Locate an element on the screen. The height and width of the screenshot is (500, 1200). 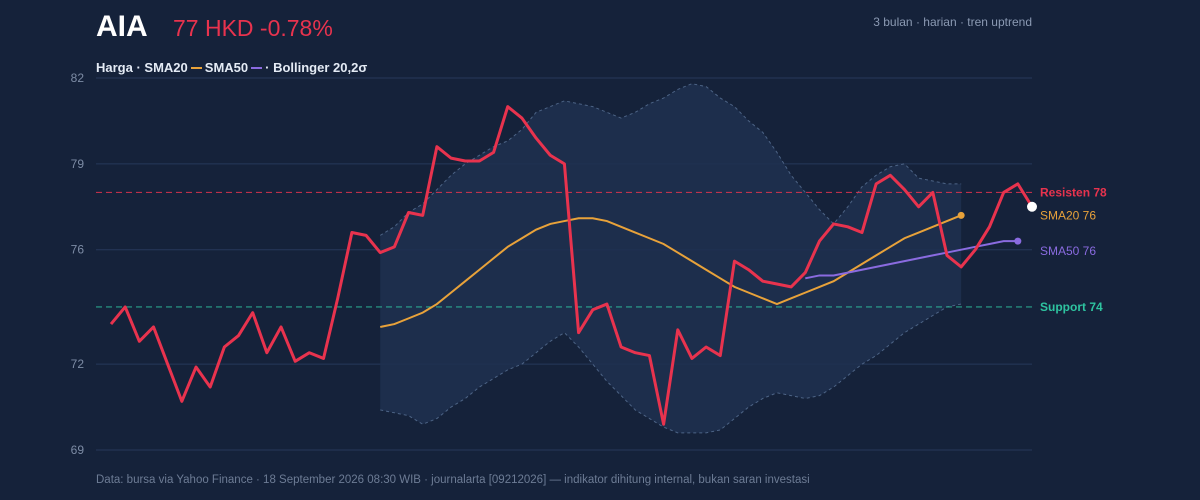
y-tick-label: 76 is located at coordinates (78, 250).